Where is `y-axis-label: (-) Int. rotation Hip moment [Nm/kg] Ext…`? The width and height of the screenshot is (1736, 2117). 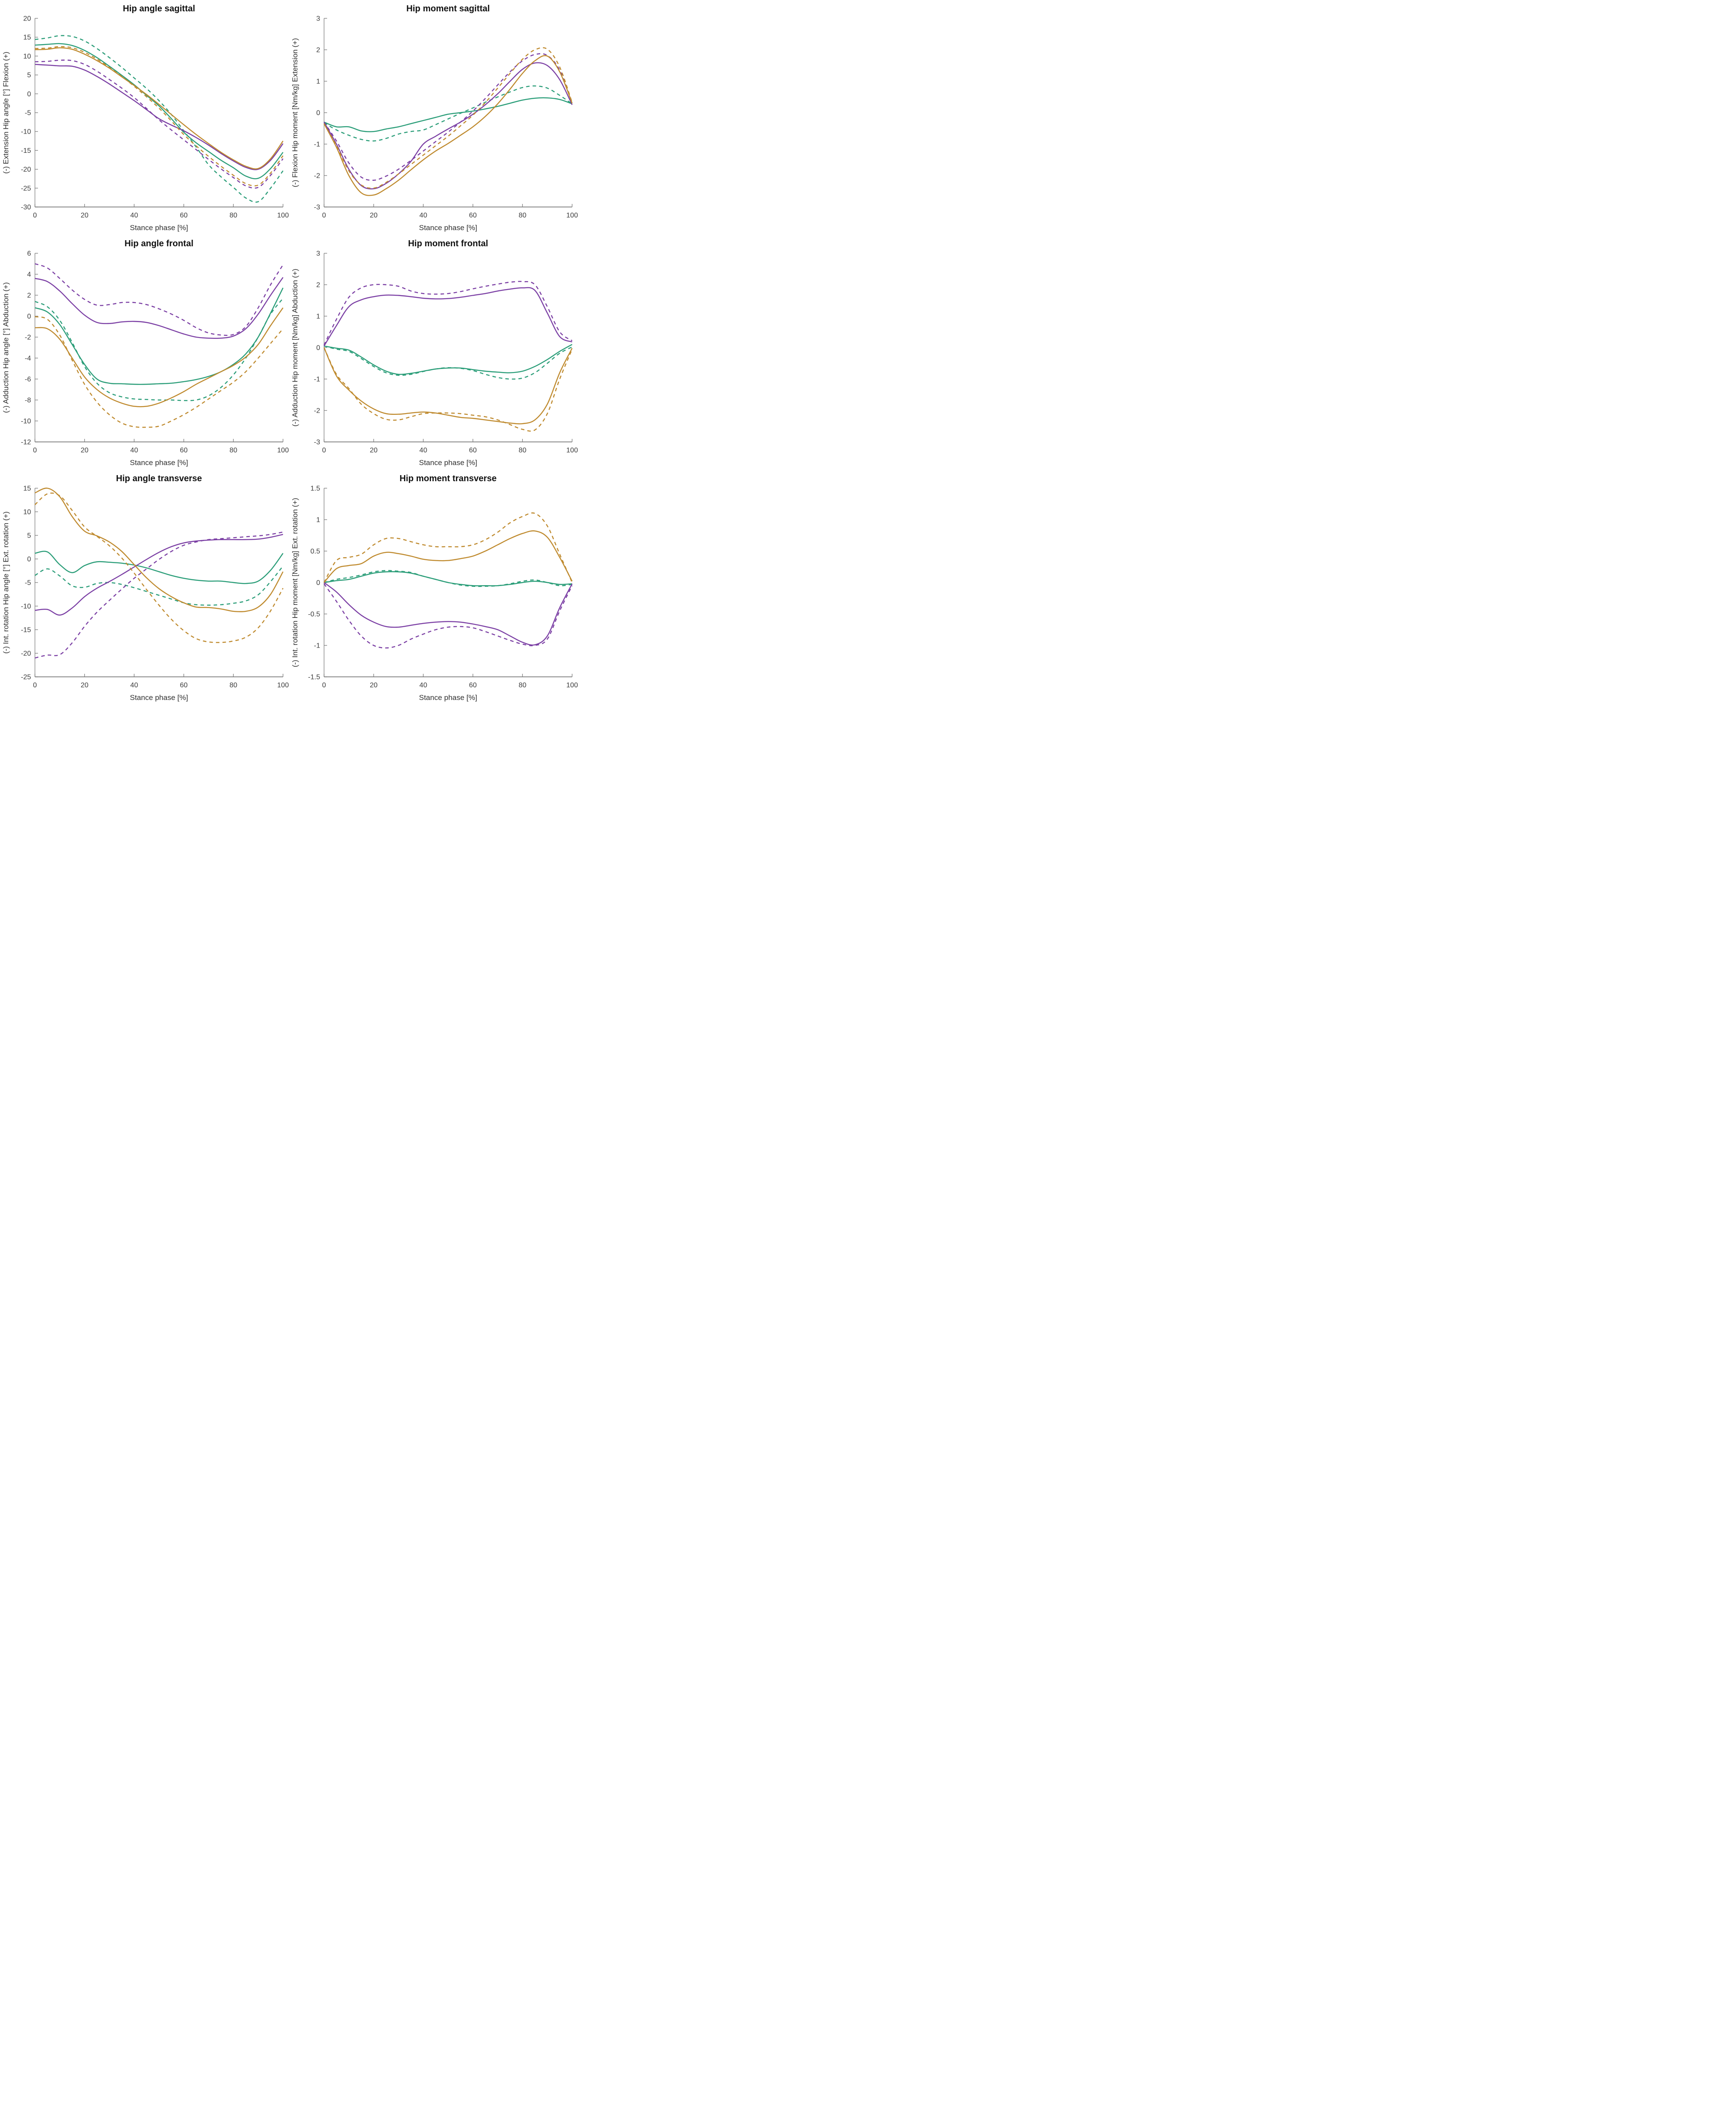 y-axis-label: (-) Int. rotation Hip moment [Nm/kg] Ext… is located at coordinates (295, 582).